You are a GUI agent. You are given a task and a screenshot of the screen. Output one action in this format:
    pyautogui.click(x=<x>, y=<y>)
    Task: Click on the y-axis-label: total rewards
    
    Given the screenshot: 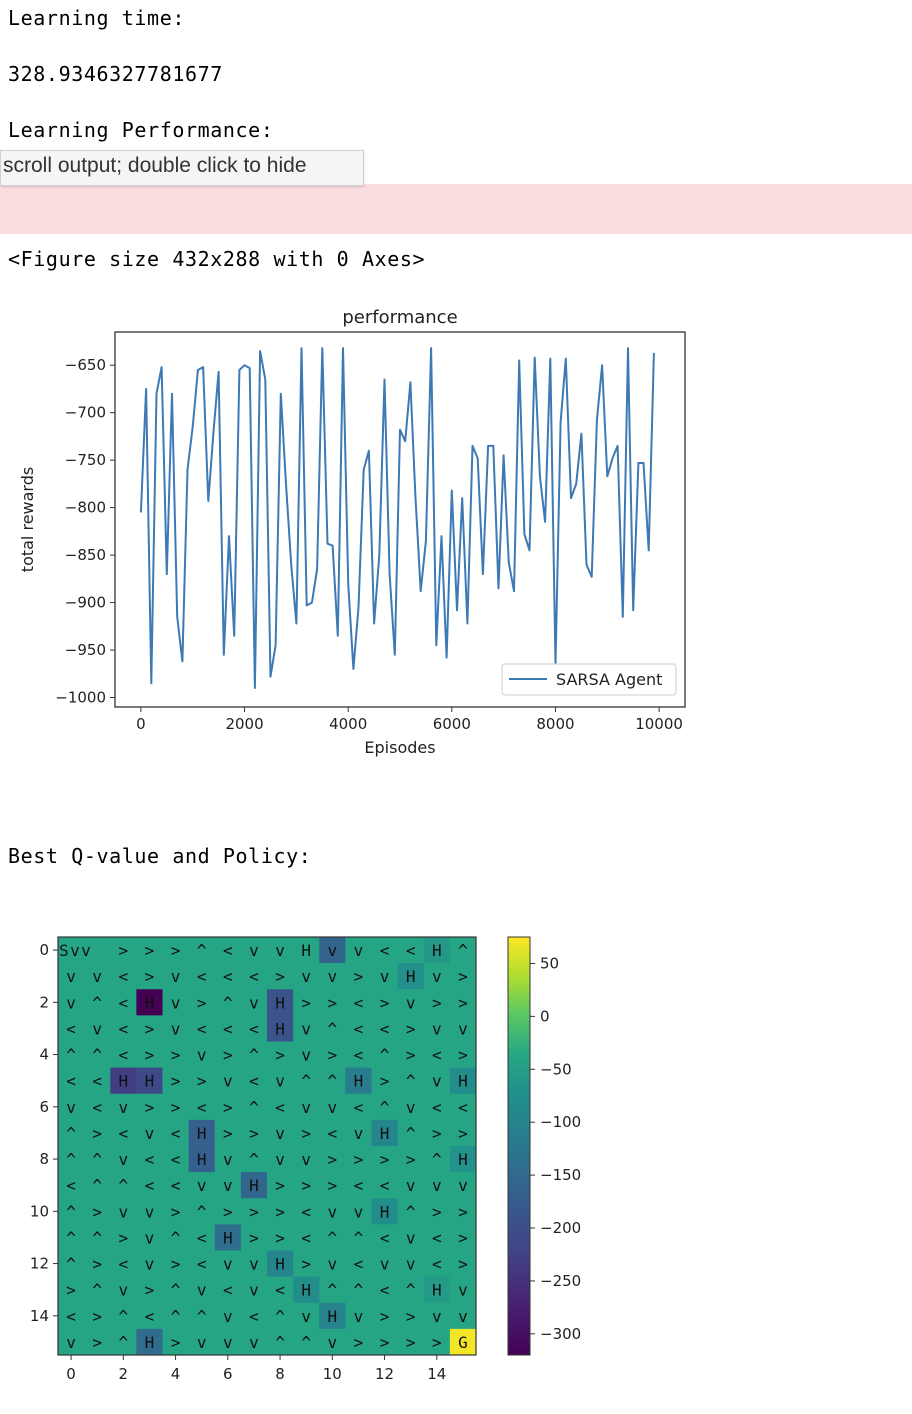 What is the action you would take?
    pyautogui.click(x=27, y=519)
    